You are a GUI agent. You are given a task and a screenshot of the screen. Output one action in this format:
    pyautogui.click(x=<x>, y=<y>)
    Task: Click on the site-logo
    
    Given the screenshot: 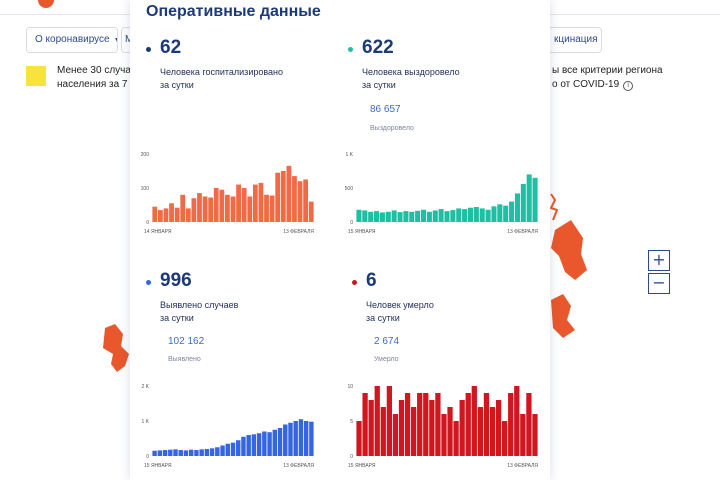 What is the action you would take?
    pyautogui.click(x=46, y=4)
    